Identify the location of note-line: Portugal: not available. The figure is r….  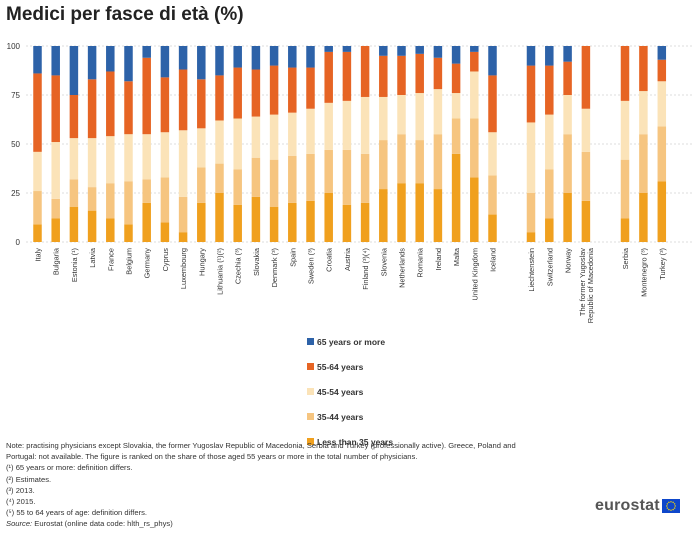
(212, 457).